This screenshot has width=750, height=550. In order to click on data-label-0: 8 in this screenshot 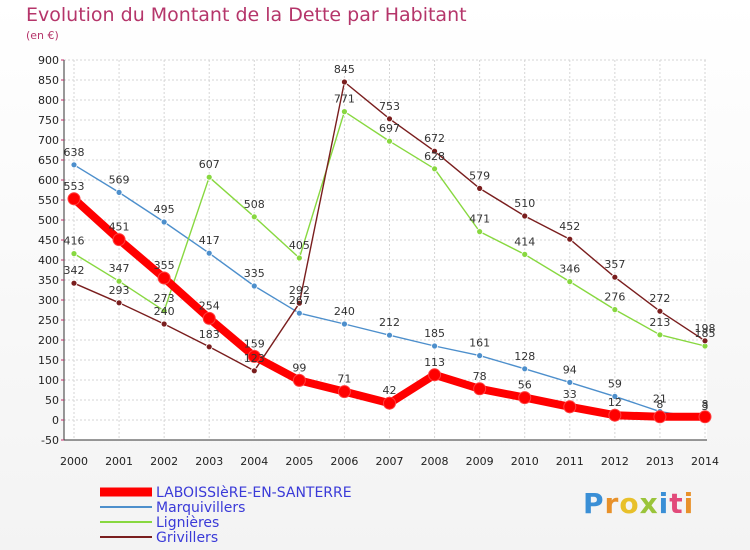, I will do `click(659, 404)`.